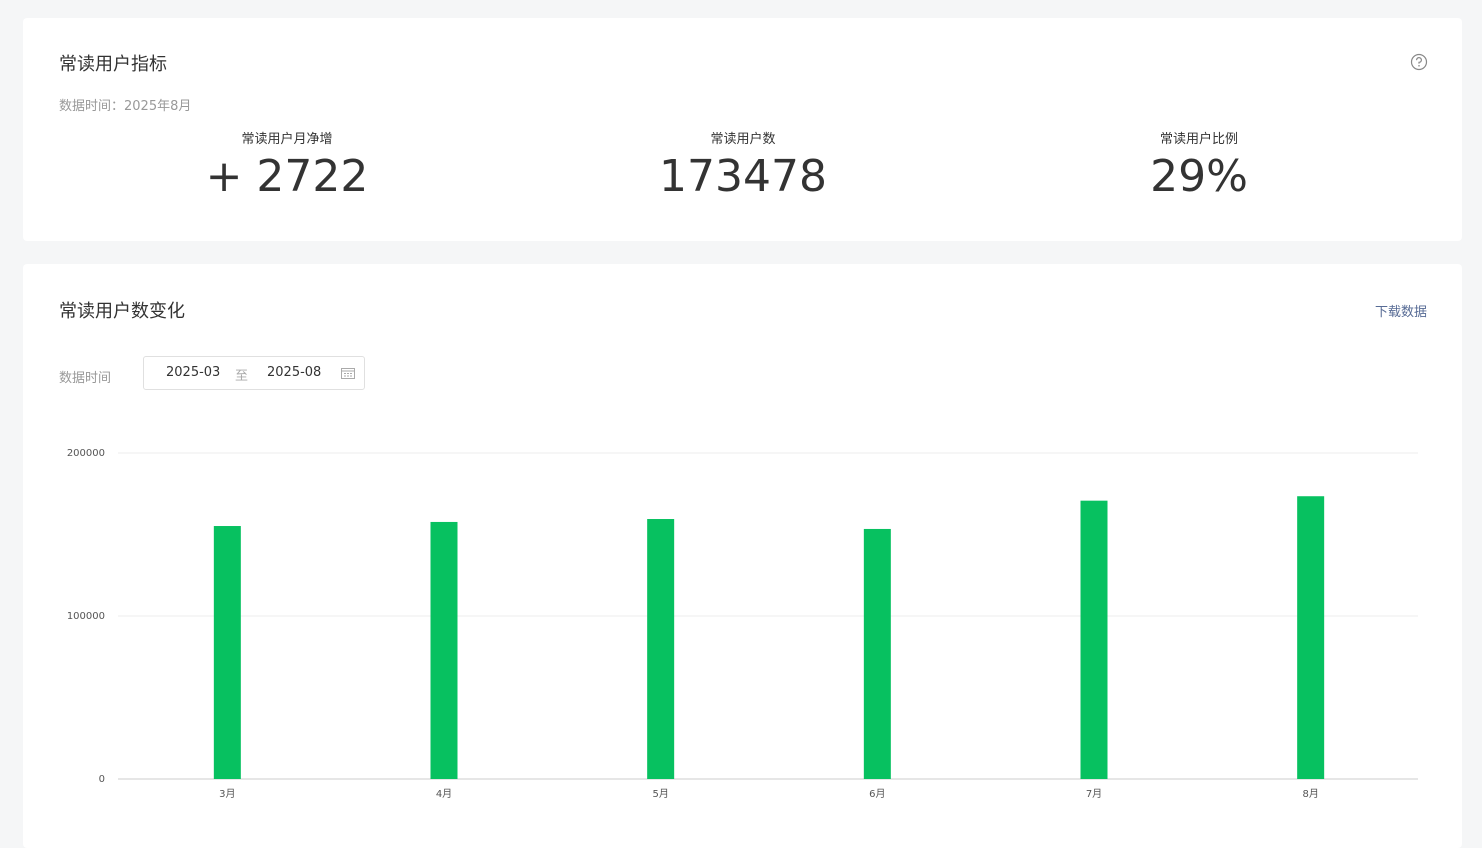 The height and width of the screenshot is (848, 1482). What do you see at coordinates (1400, 312) in the screenshot?
I see `download-link: 下载数据` at bounding box center [1400, 312].